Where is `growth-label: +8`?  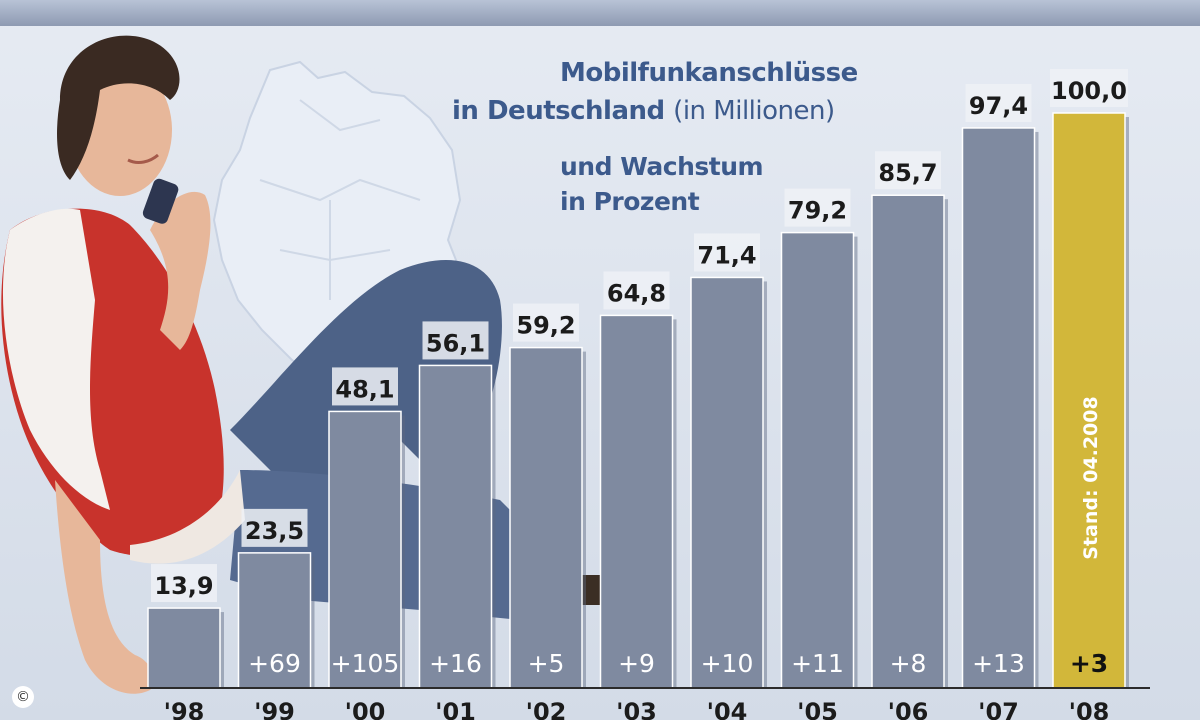
growth-label: +8 is located at coordinates (908, 663).